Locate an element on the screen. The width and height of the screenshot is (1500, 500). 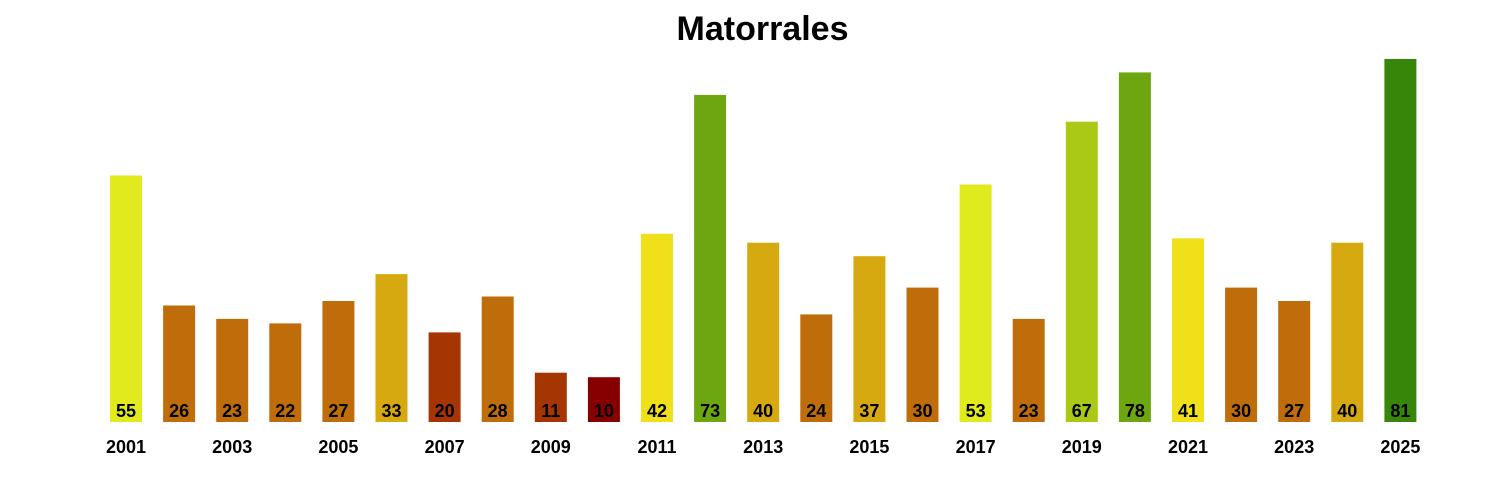
value-label-2002: 26 is located at coordinates (179, 411).